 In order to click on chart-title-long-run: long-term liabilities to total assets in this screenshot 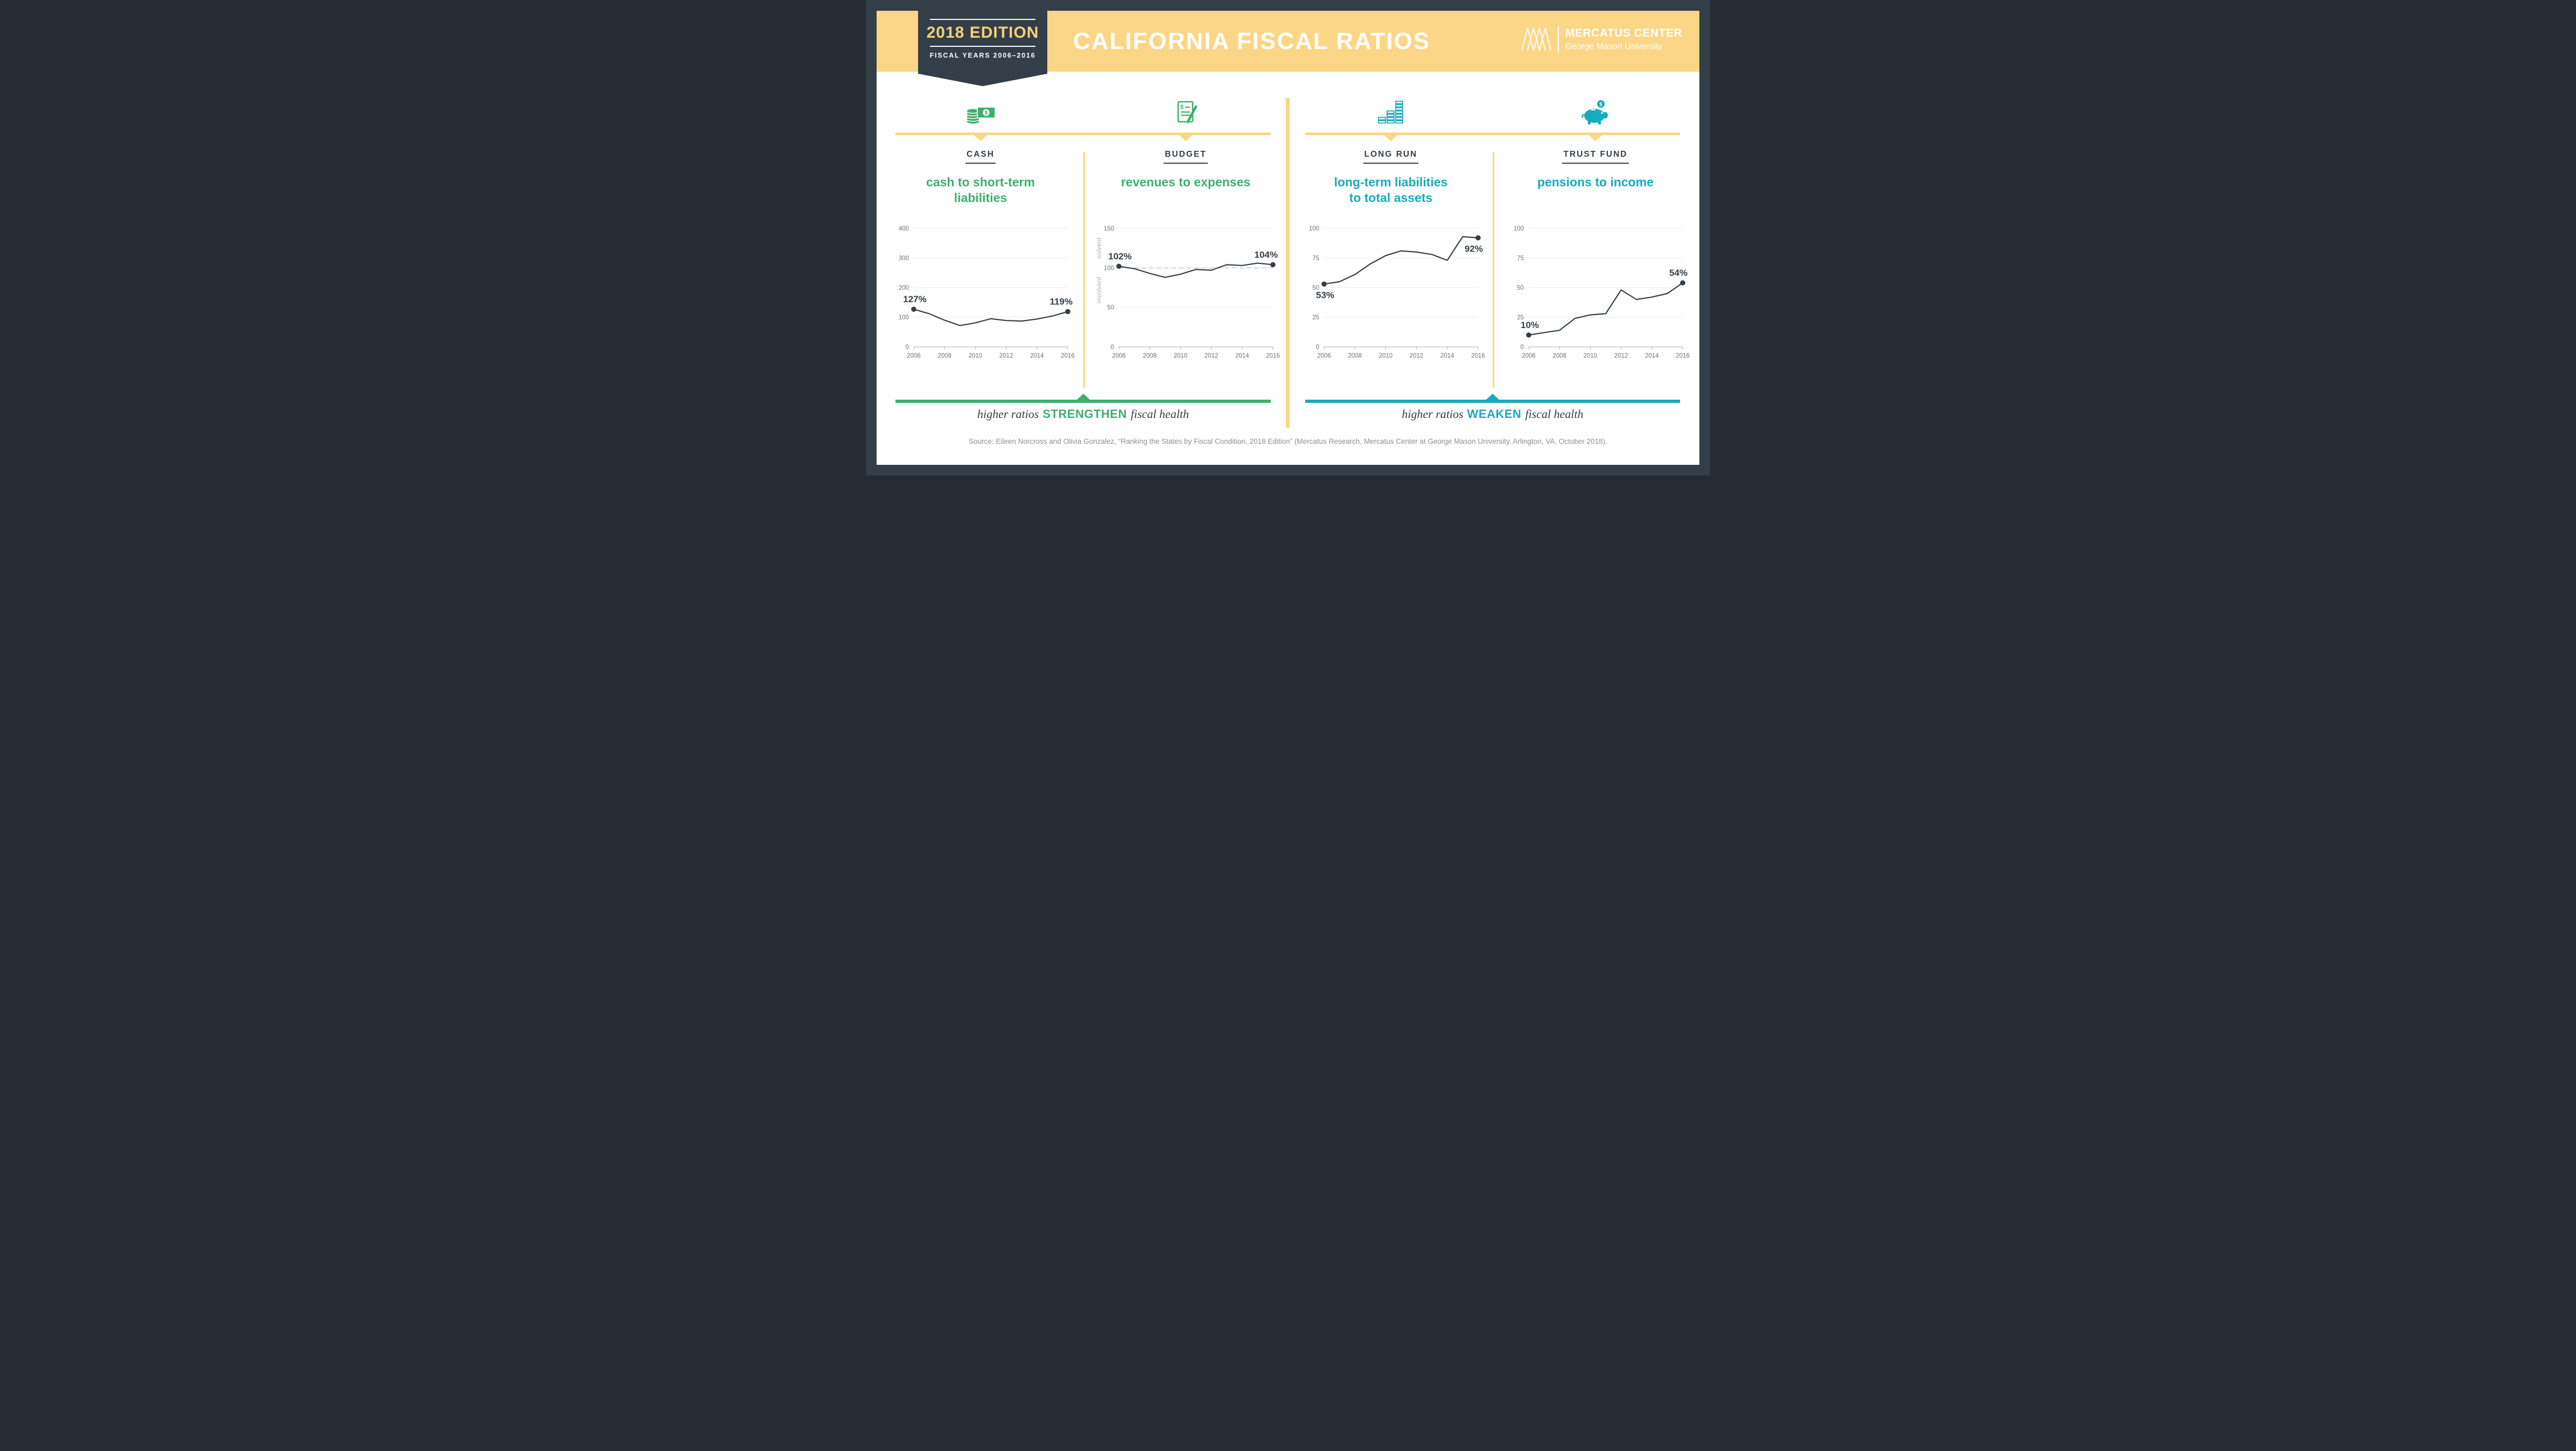, I will do `click(1391, 190)`.